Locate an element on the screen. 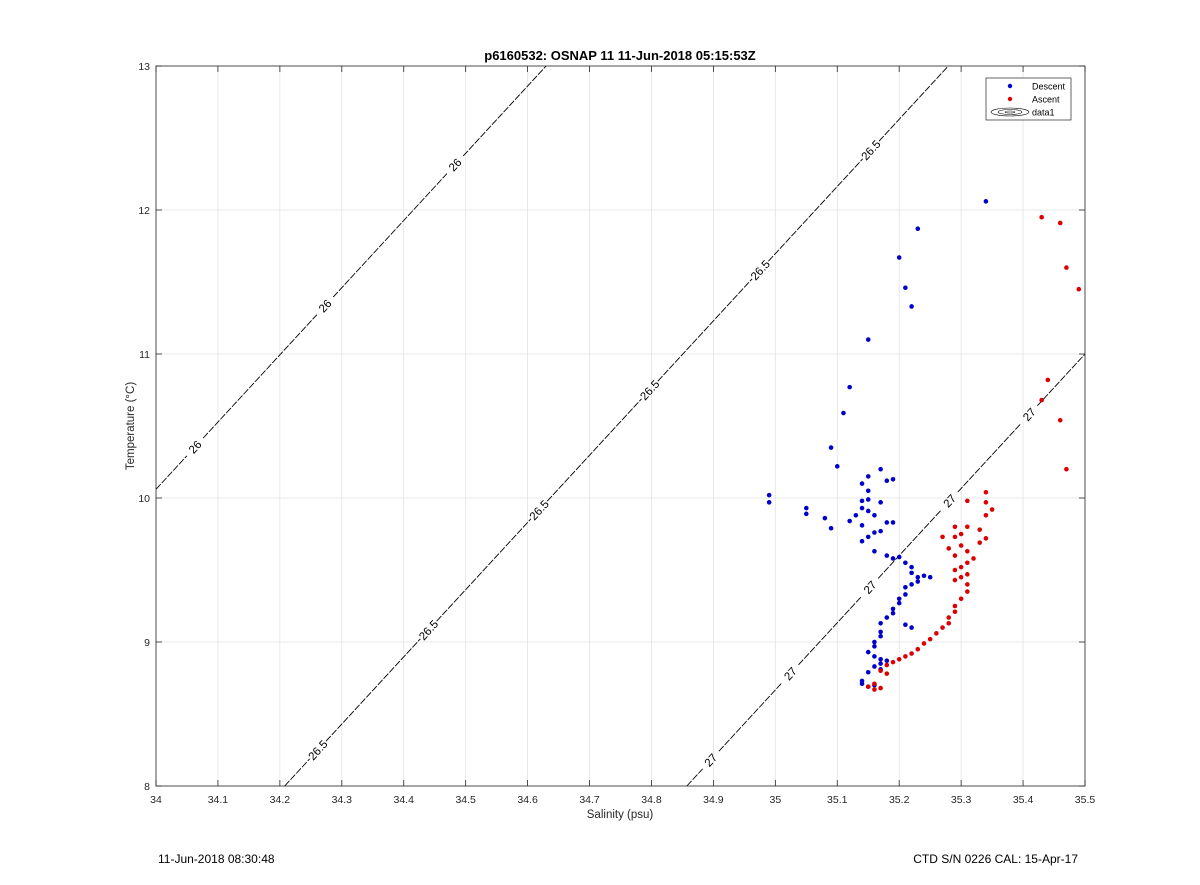 The height and width of the screenshot is (885, 1200). footer-timestamp: 11-Jun-2018 08:30:48 is located at coordinates (216, 859).